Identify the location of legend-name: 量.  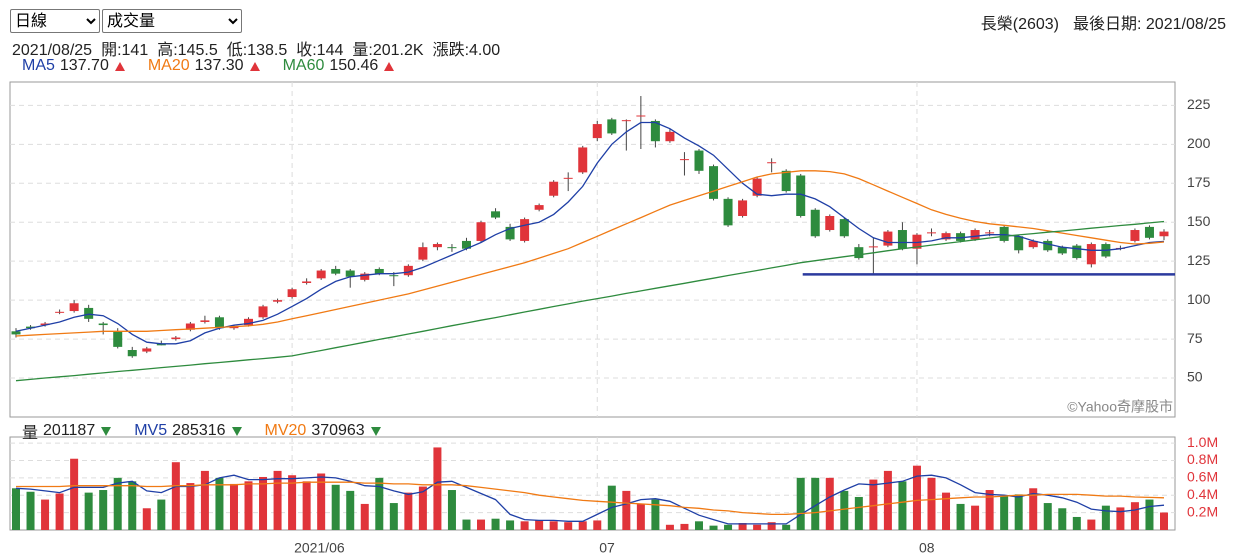
(30, 433).